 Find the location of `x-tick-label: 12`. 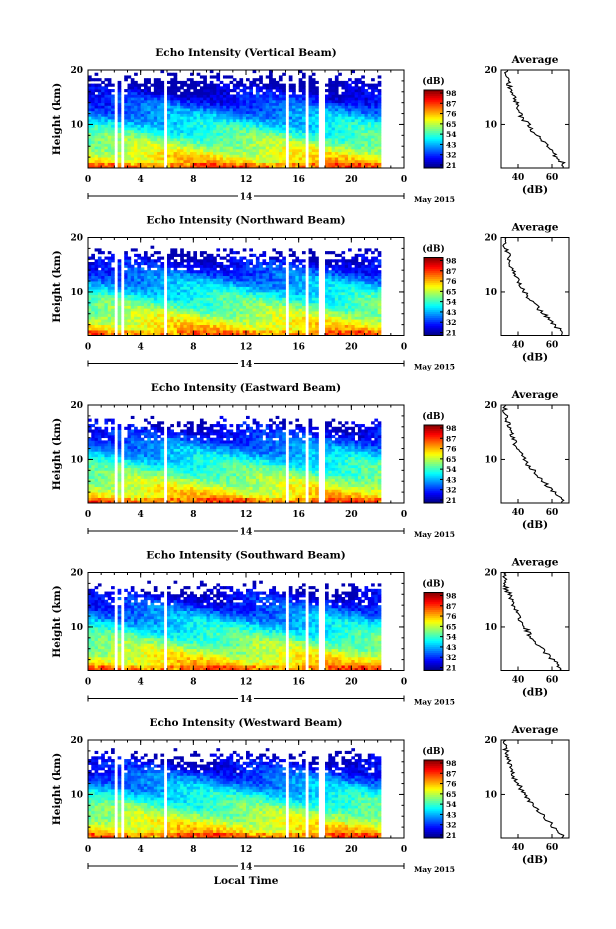

x-tick-label: 12 is located at coordinates (246, 850).